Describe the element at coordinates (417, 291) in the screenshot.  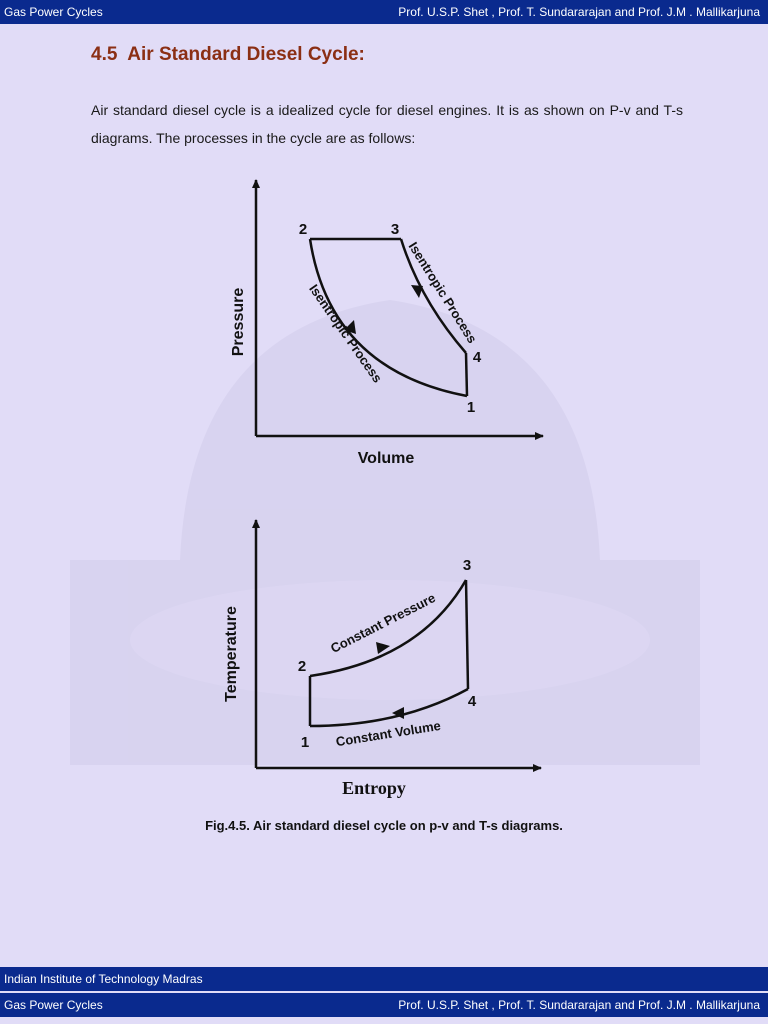
I see `pv-arrow-expansion` at that location.